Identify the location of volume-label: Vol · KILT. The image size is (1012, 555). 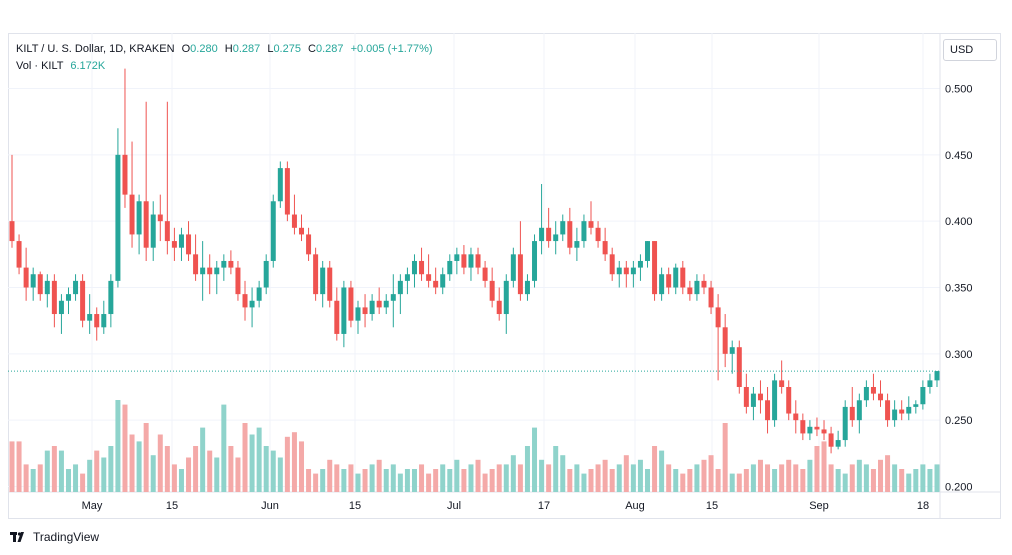
(40, 66).